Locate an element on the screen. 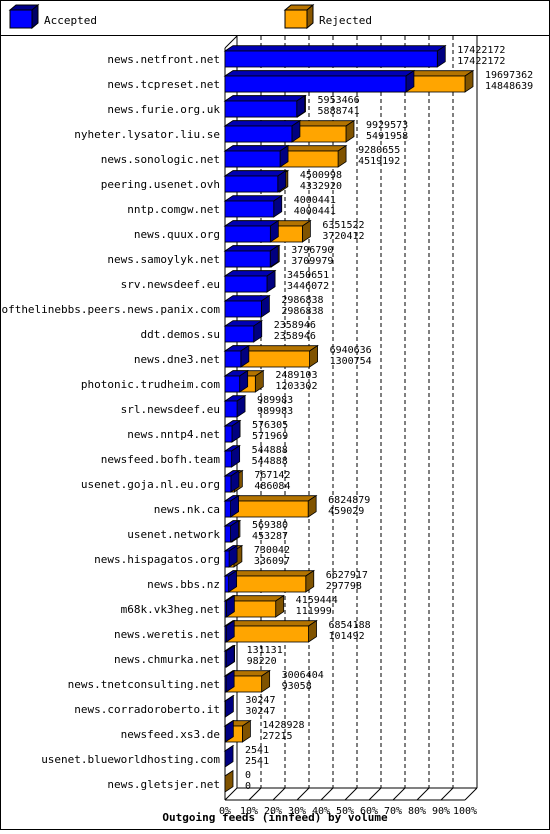 This screenshot has height=834, width=550. value-label-offered: 5953466 is located at coordinates (339, 100).